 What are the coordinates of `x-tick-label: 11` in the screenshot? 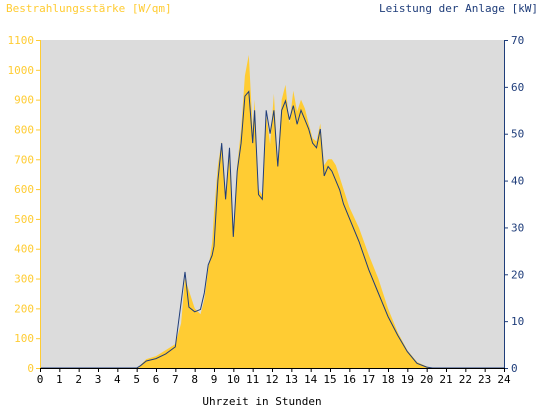 It's located at (252, 379).